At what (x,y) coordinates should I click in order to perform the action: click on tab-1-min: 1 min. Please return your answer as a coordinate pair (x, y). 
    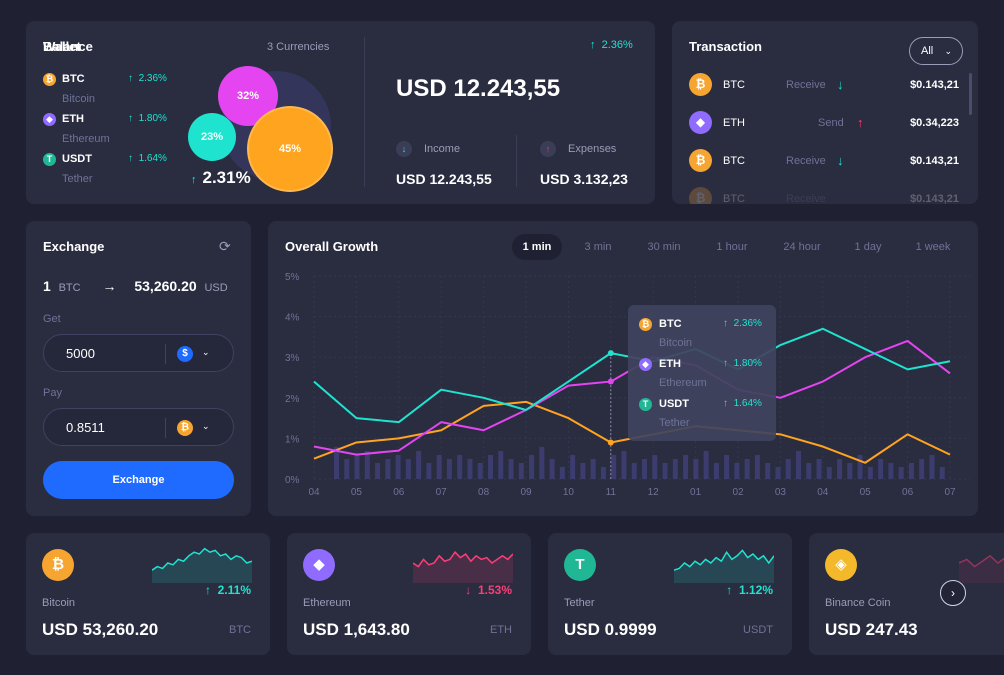
    Looking at the image, I should click on (537, 247).